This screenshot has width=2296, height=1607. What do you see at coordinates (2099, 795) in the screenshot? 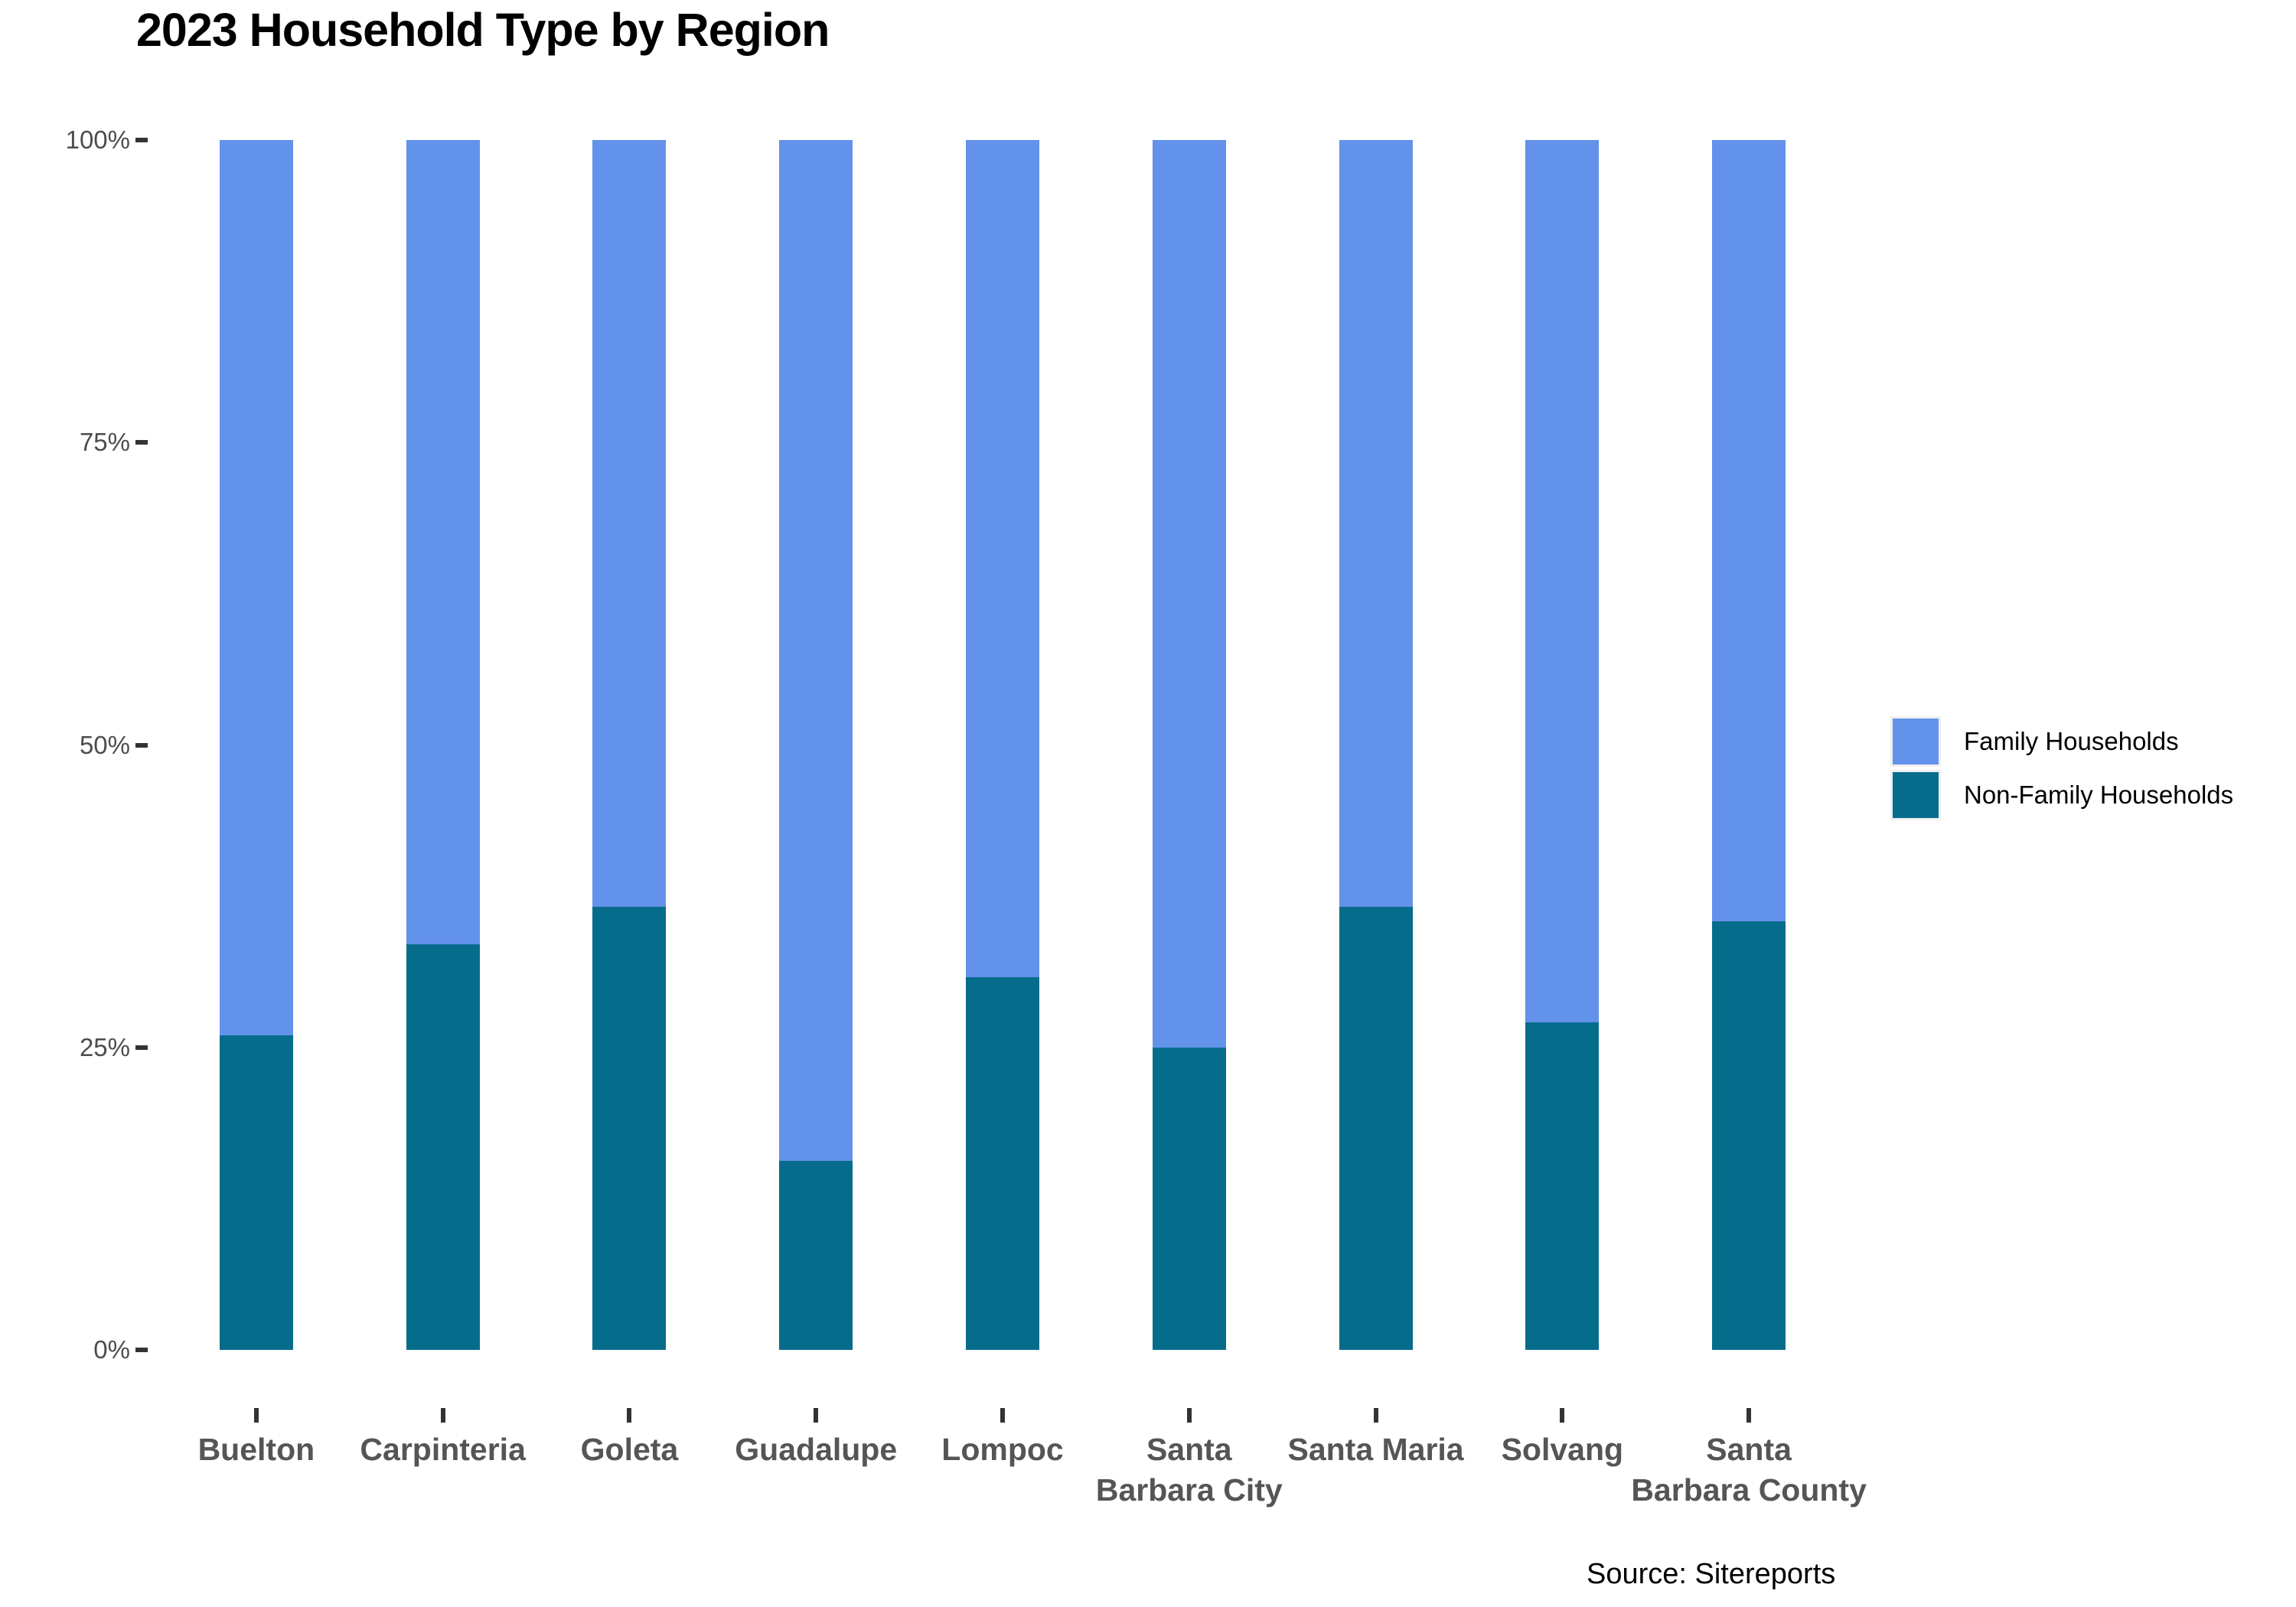
I see `legend-label: Non-Family Households` at bounding box center [2099, 795].